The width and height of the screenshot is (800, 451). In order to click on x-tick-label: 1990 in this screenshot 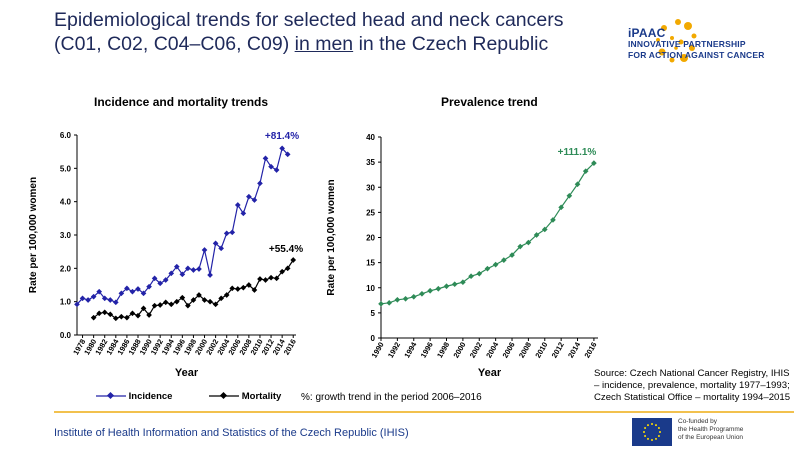, I will do `click(378, 350)`.